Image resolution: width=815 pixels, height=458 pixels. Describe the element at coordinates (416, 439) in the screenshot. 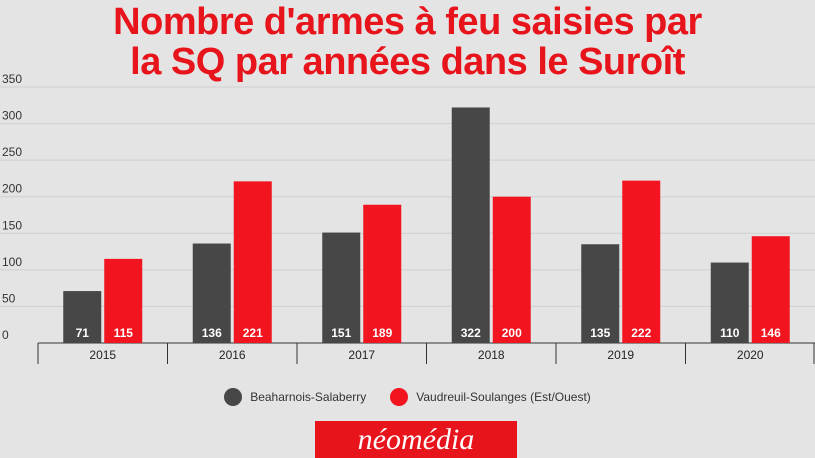

I see `brand-logo: néomédia` at that location.